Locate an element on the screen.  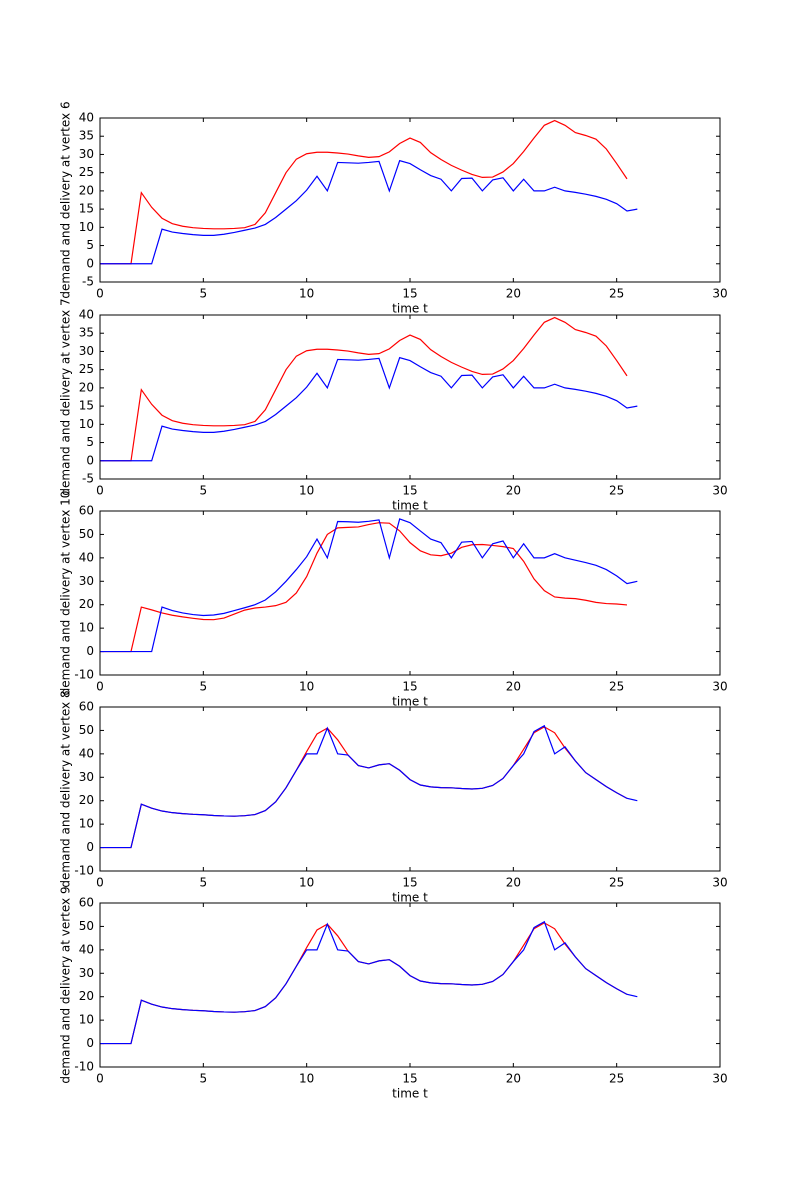
y-axis-label: demand and delivery at vertex 9 is located at coordinates (66, 984).